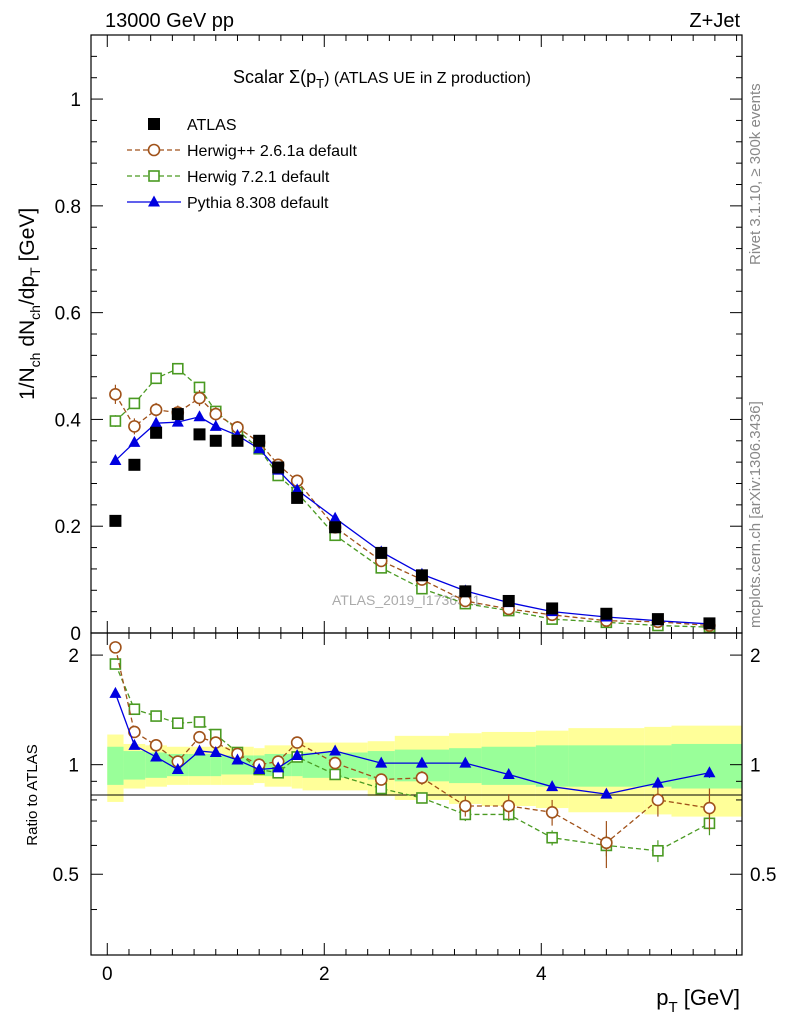  Describe the element at coordinates (35, 360) in the screenshot. I see `ylabel-a-sub: ch` at that location.